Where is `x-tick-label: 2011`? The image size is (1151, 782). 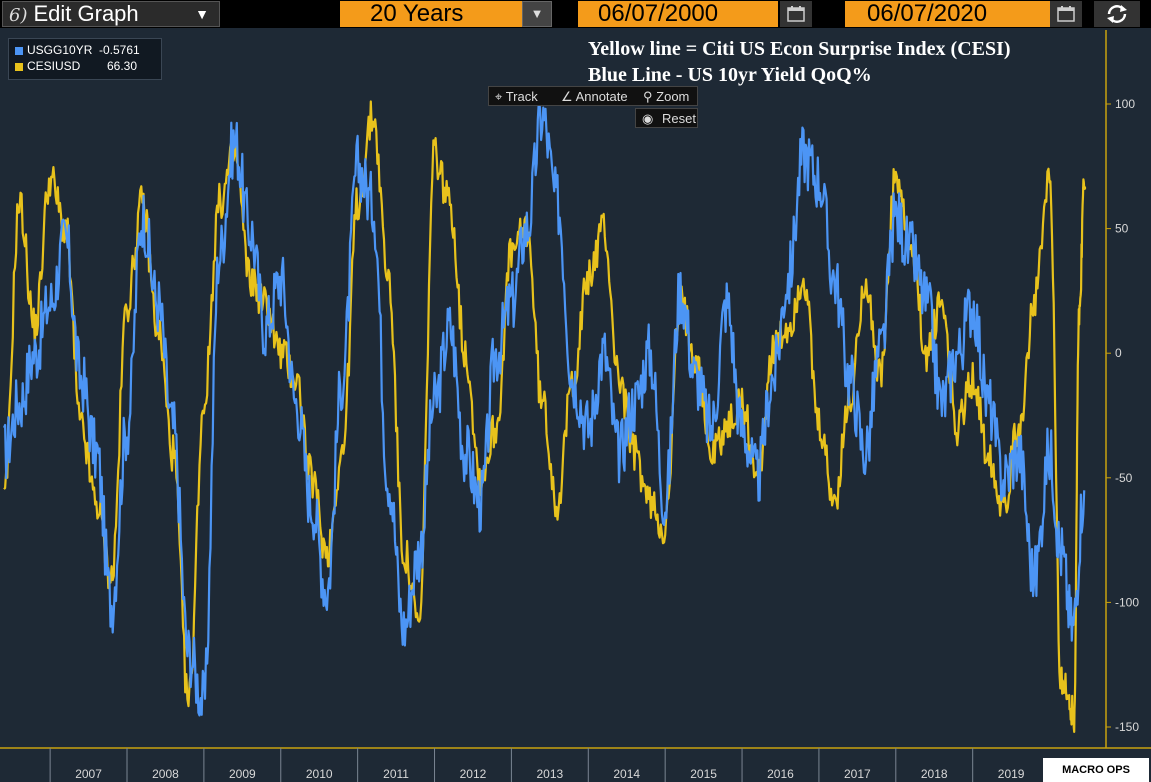 x-tick-label: 2011 is located at coordinates (396, 774).